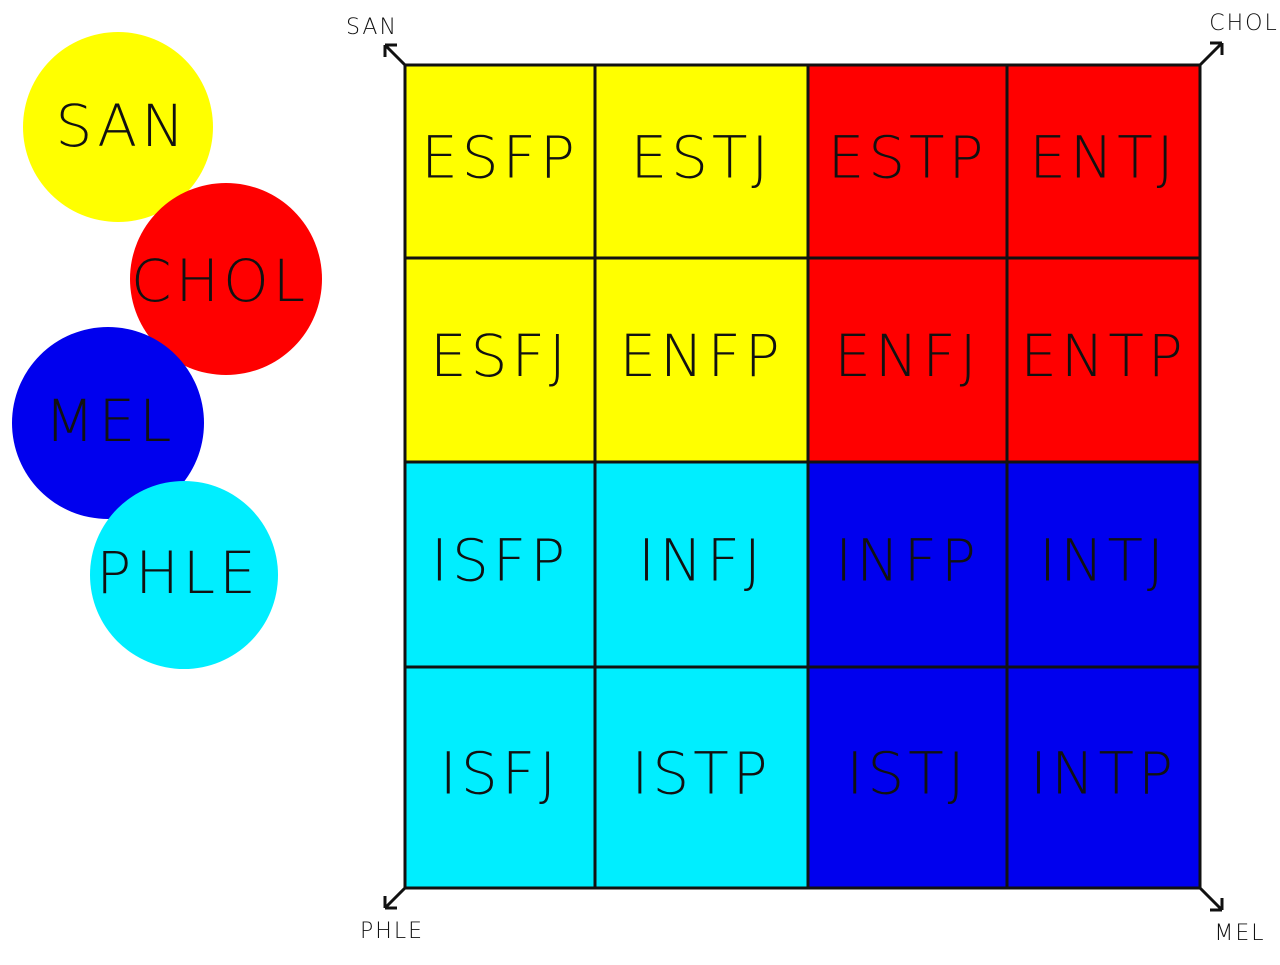  I want to click on legend-label: MEL, so click(109, 421).